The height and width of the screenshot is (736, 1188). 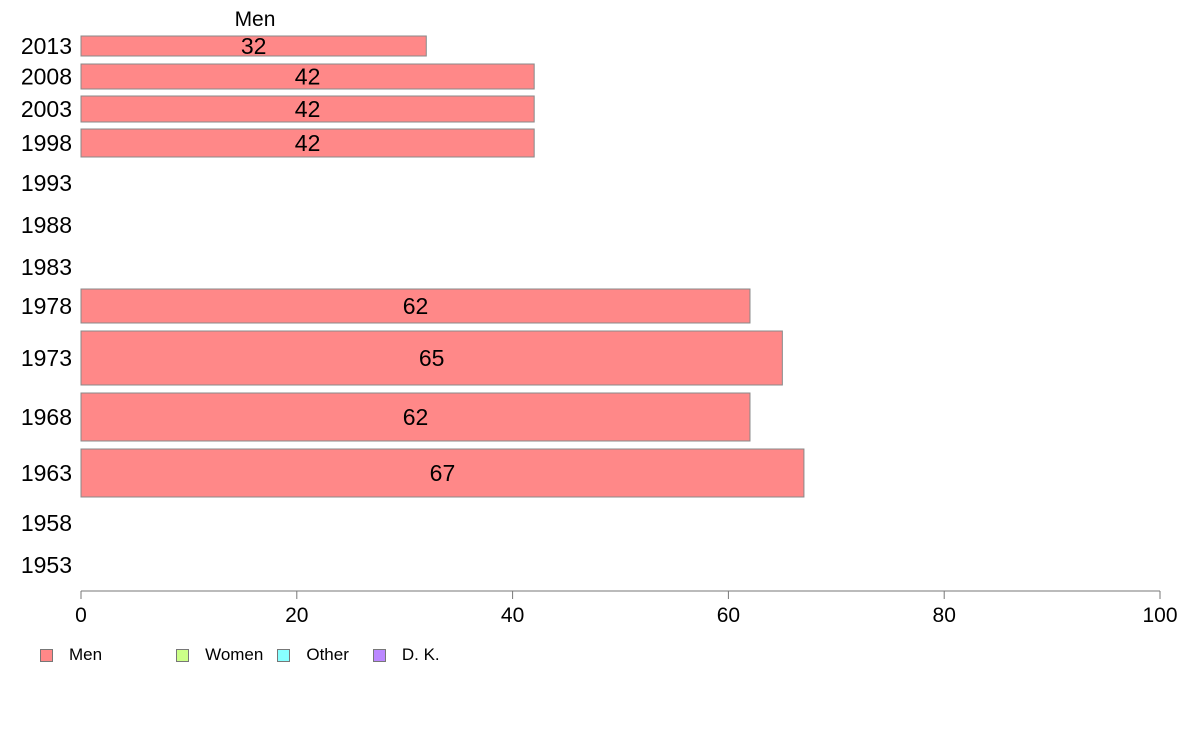 What do you see at coordinates (46, 109) in the screenshot?
I see `category-label: 2003` at bounding box center [46, 109].